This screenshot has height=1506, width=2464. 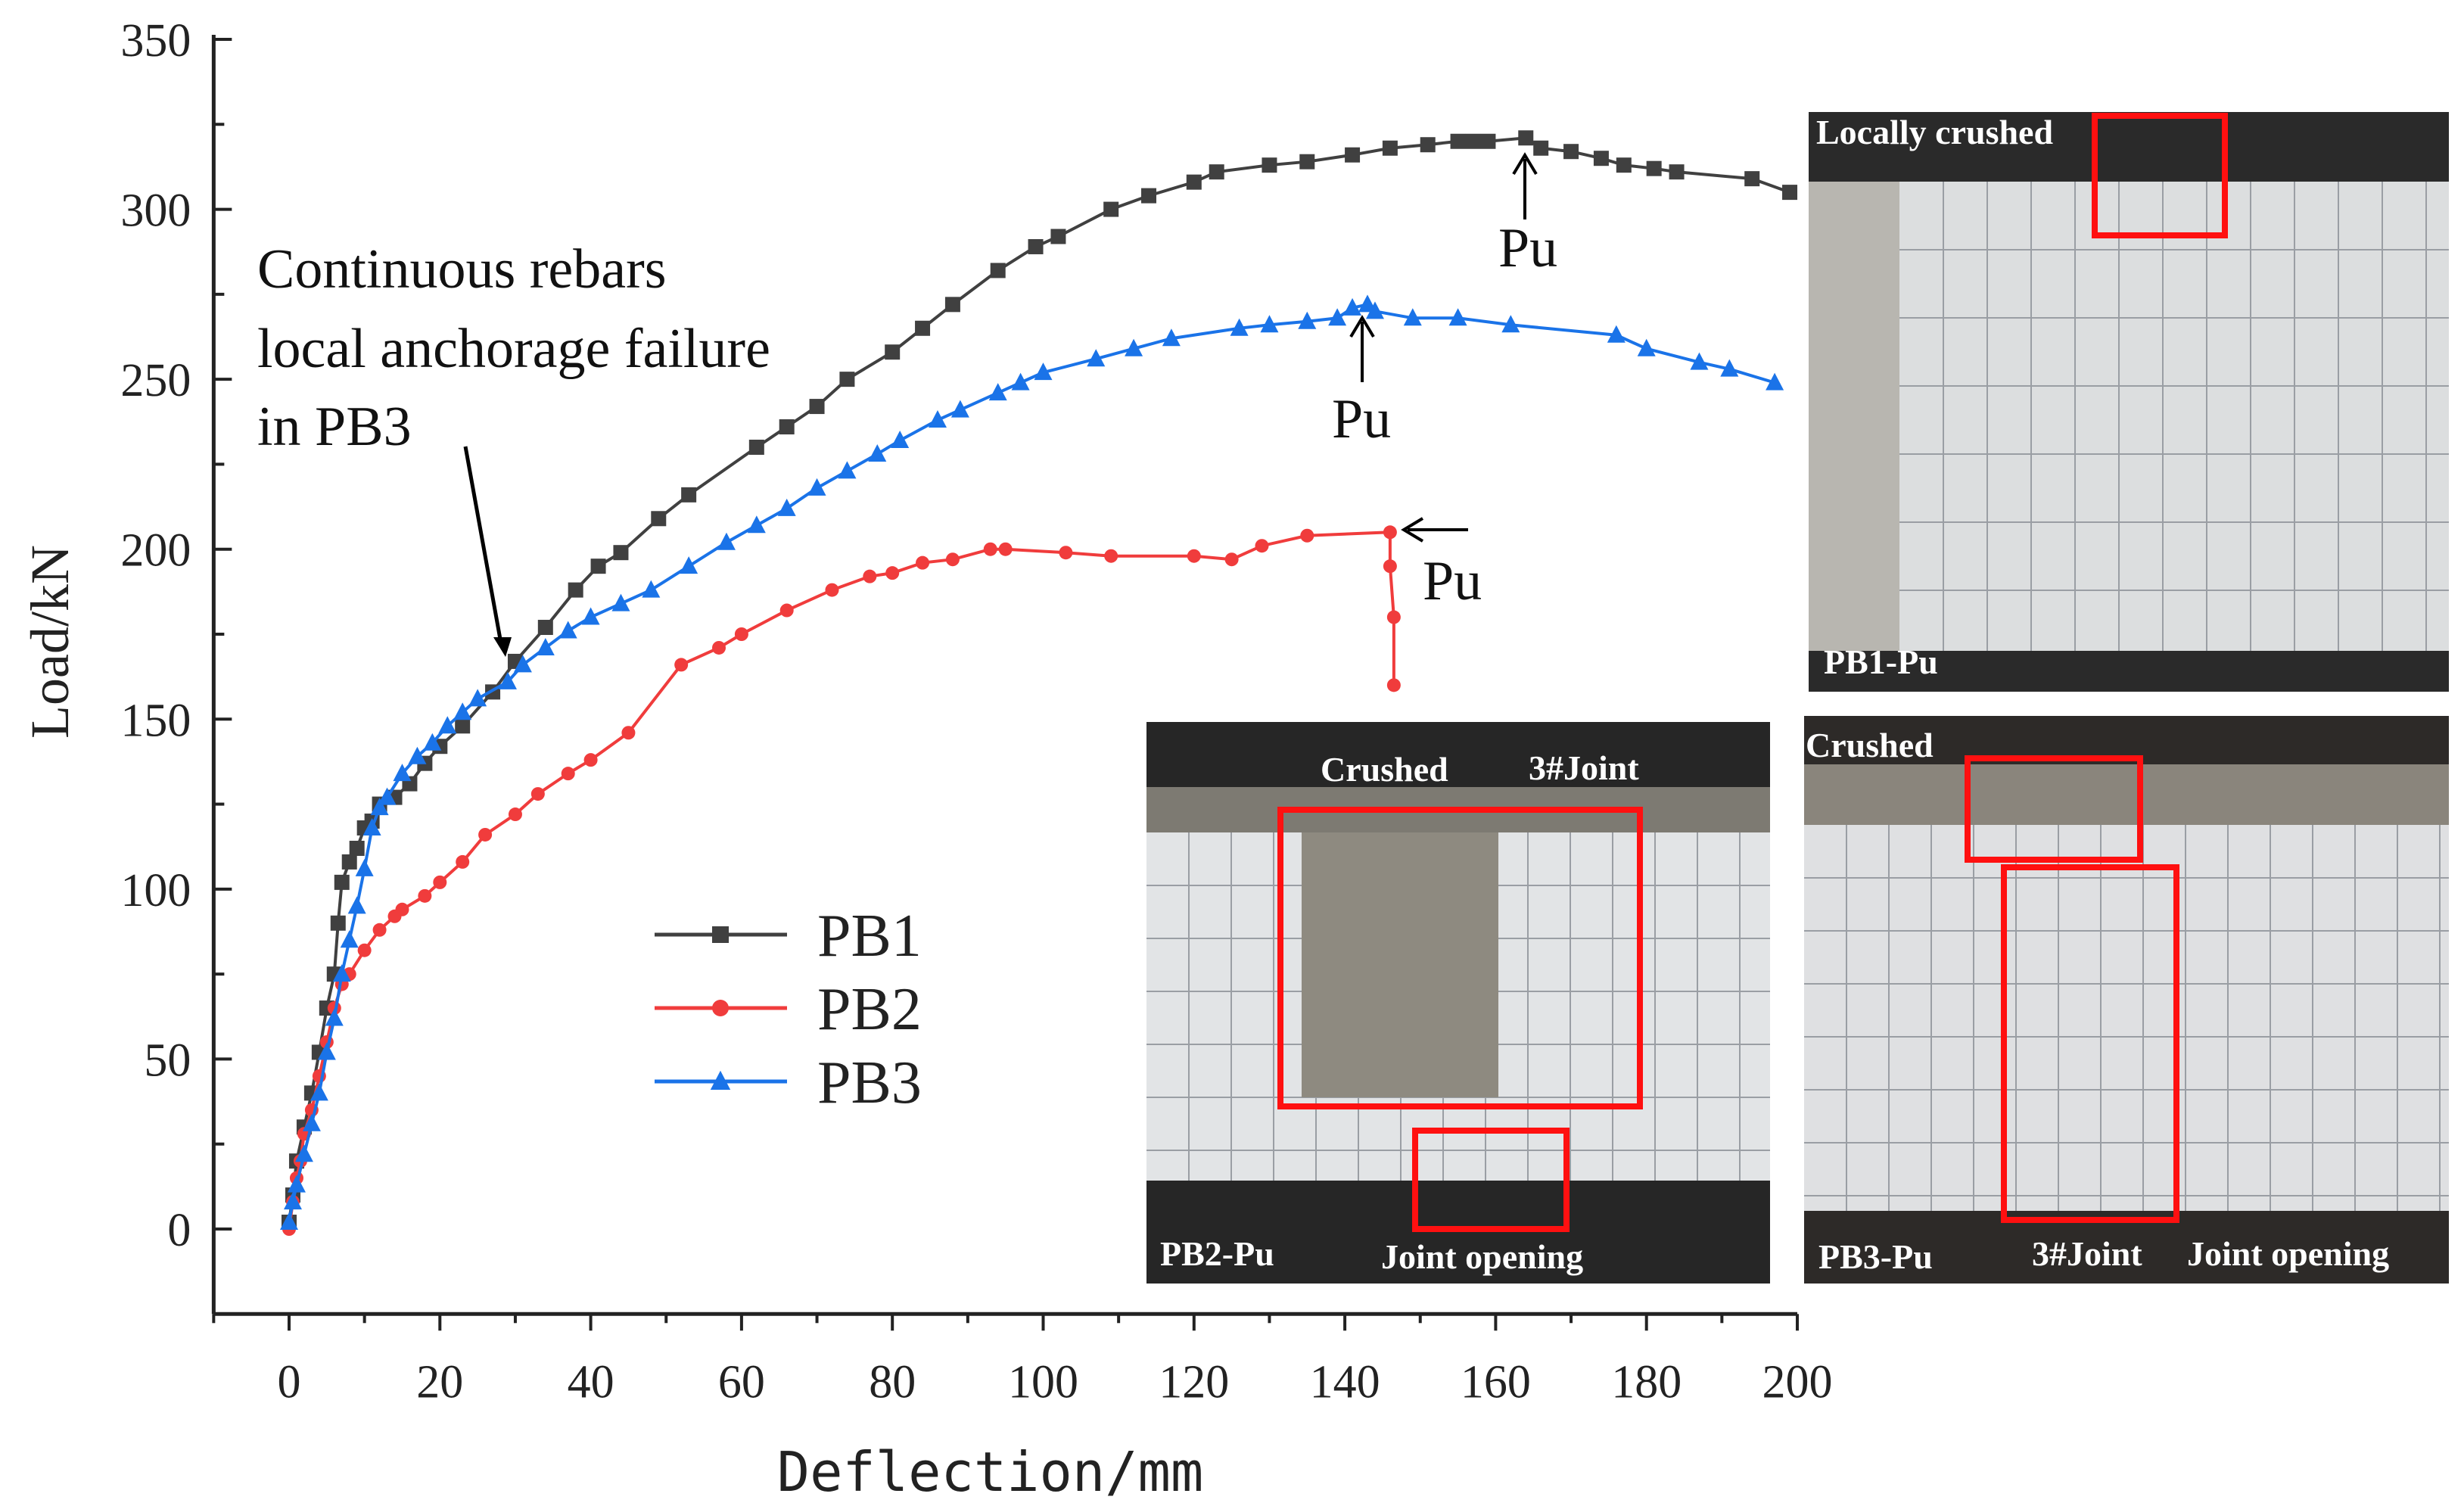 What do you see at coordinates (462, 269) in the screenshot?
I see `annotation-line-1: Continuous rebars` at bounding box center [462, 269].